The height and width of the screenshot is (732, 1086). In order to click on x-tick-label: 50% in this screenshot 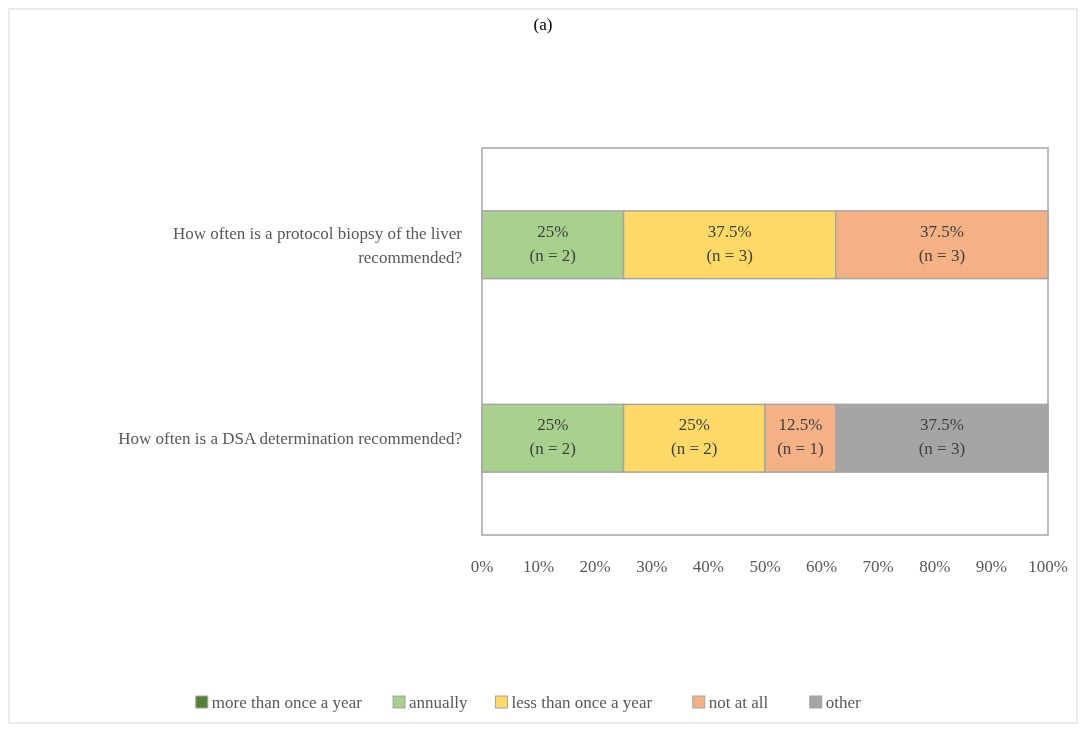, I will do `click(765, 566)`.